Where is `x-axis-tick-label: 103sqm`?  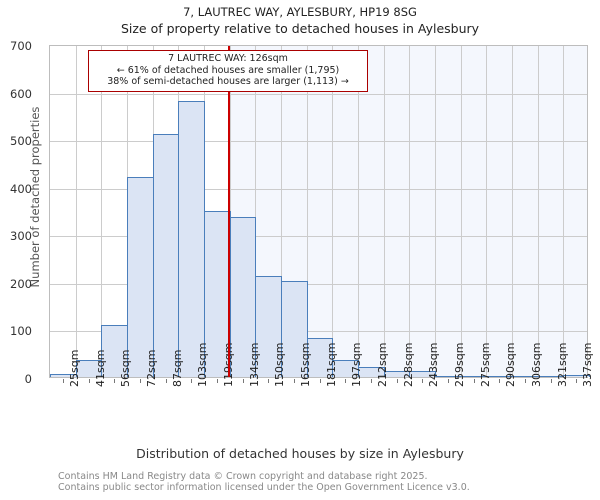
x-axis-tick-label: 103sqm is located at coordinates (202, 364).